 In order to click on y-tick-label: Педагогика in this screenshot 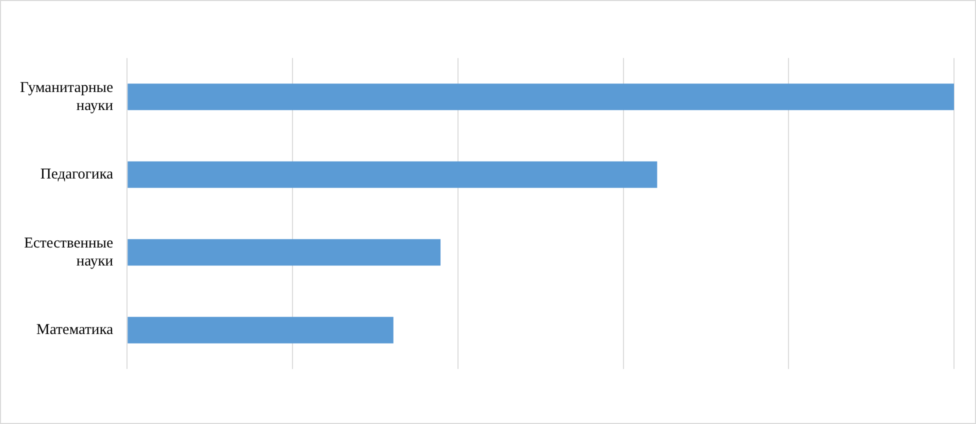, I will do `click(77, 174)`.